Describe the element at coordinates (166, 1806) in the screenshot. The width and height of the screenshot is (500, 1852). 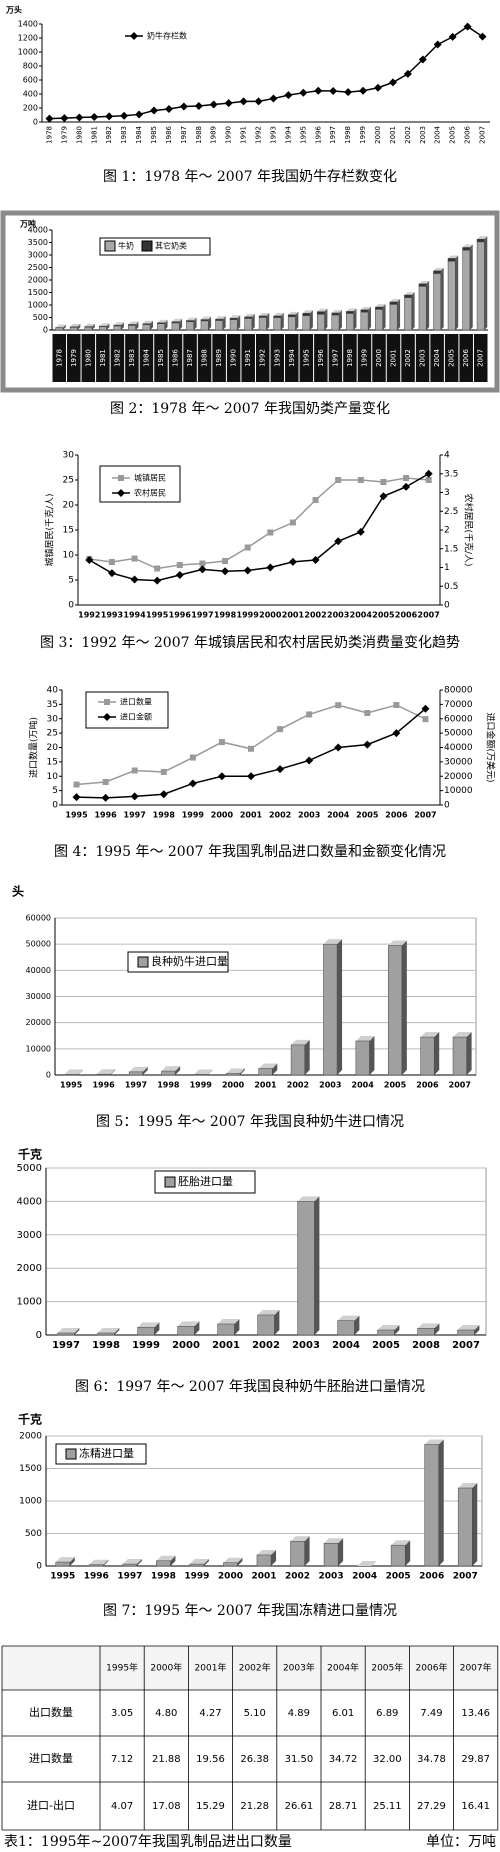
I see `table-cell: 17.08` at that location.